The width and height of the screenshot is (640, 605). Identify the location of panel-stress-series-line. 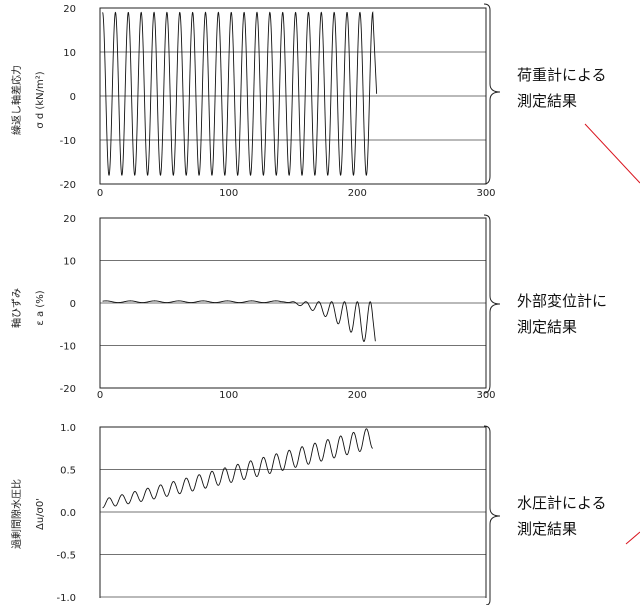
(240, 93).